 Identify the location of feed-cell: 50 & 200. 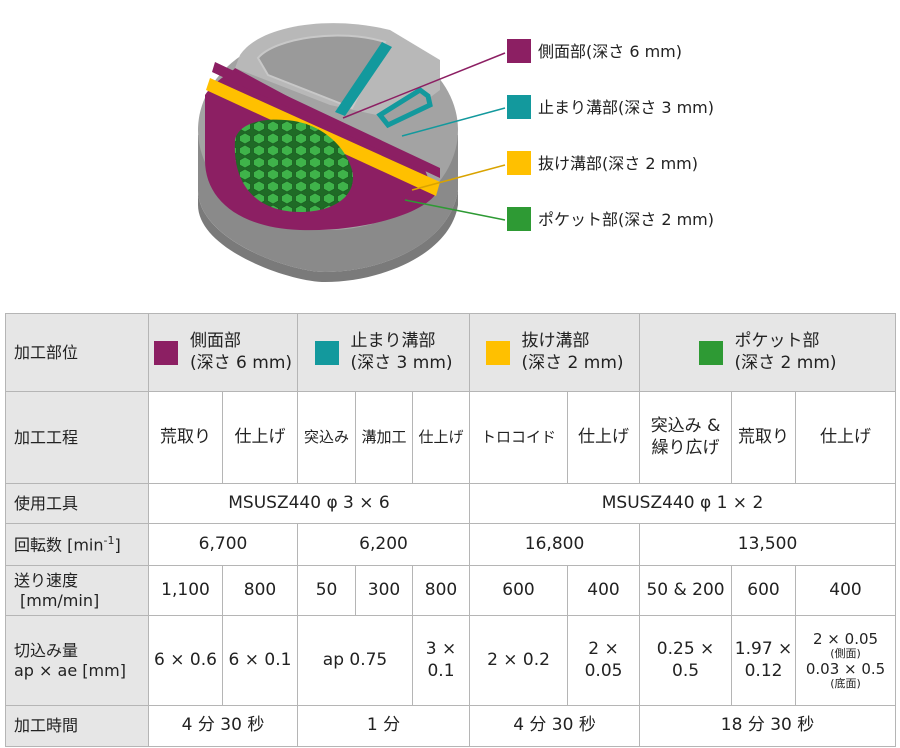
(686, 590).